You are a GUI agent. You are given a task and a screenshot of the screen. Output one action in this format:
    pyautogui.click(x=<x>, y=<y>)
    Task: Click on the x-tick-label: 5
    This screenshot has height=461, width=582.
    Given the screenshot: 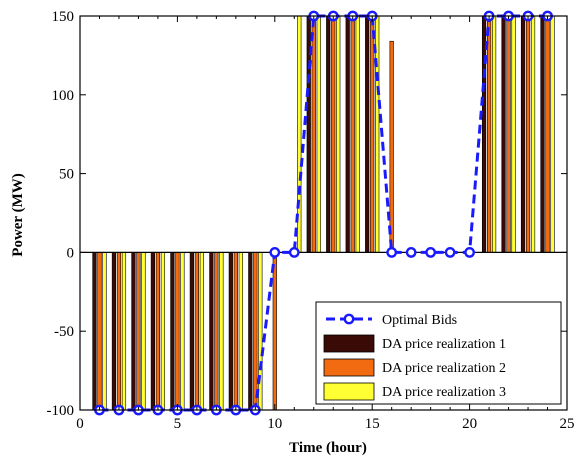 What is the action you would take?
    pyautogui.click(x=178, y=424)
    